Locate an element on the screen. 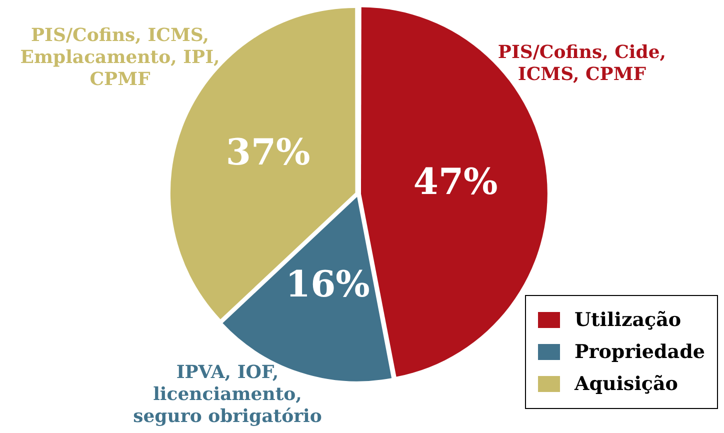 The height and width of the screenshot is (433, 724). text: PIS/Cofins, ICMS, Emplacamento, IPI, CPMF is located at coordinates (120, 58).